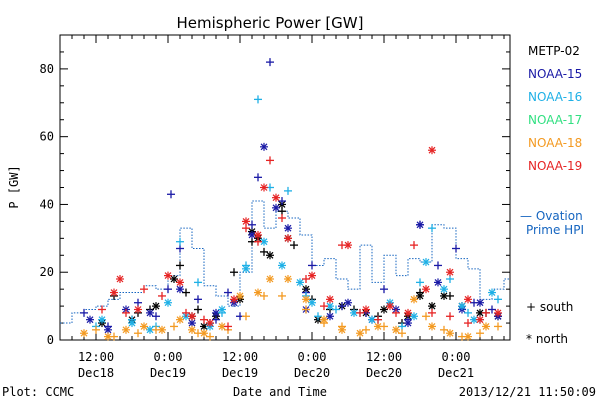 This screenshot has width=600, height=400. Describe the element at coordinates (14, 186) in the screenshot. I see `y-axis-label: P [GW]` at that location.